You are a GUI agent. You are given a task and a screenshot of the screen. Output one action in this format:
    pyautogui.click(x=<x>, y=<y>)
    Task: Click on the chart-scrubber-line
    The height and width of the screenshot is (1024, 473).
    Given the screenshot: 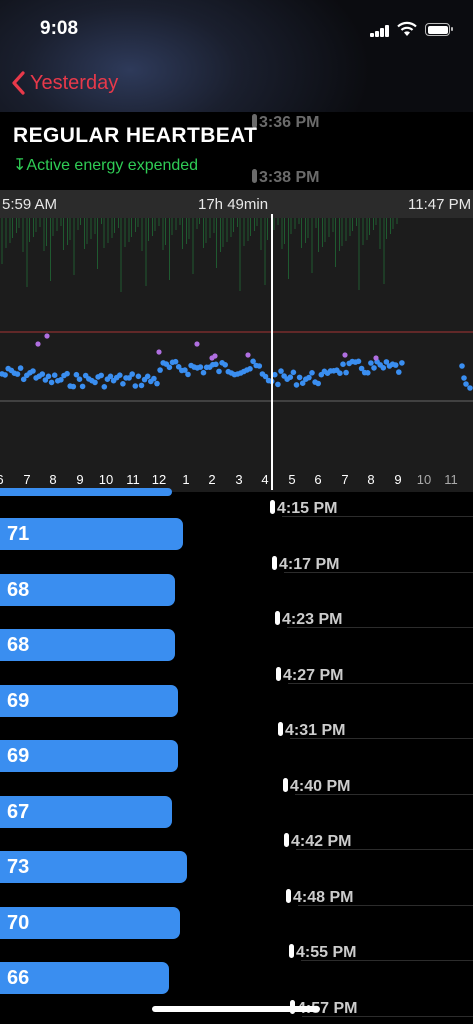 What is the action you would take?
    pyautogui.click(x=272, y=352)
    